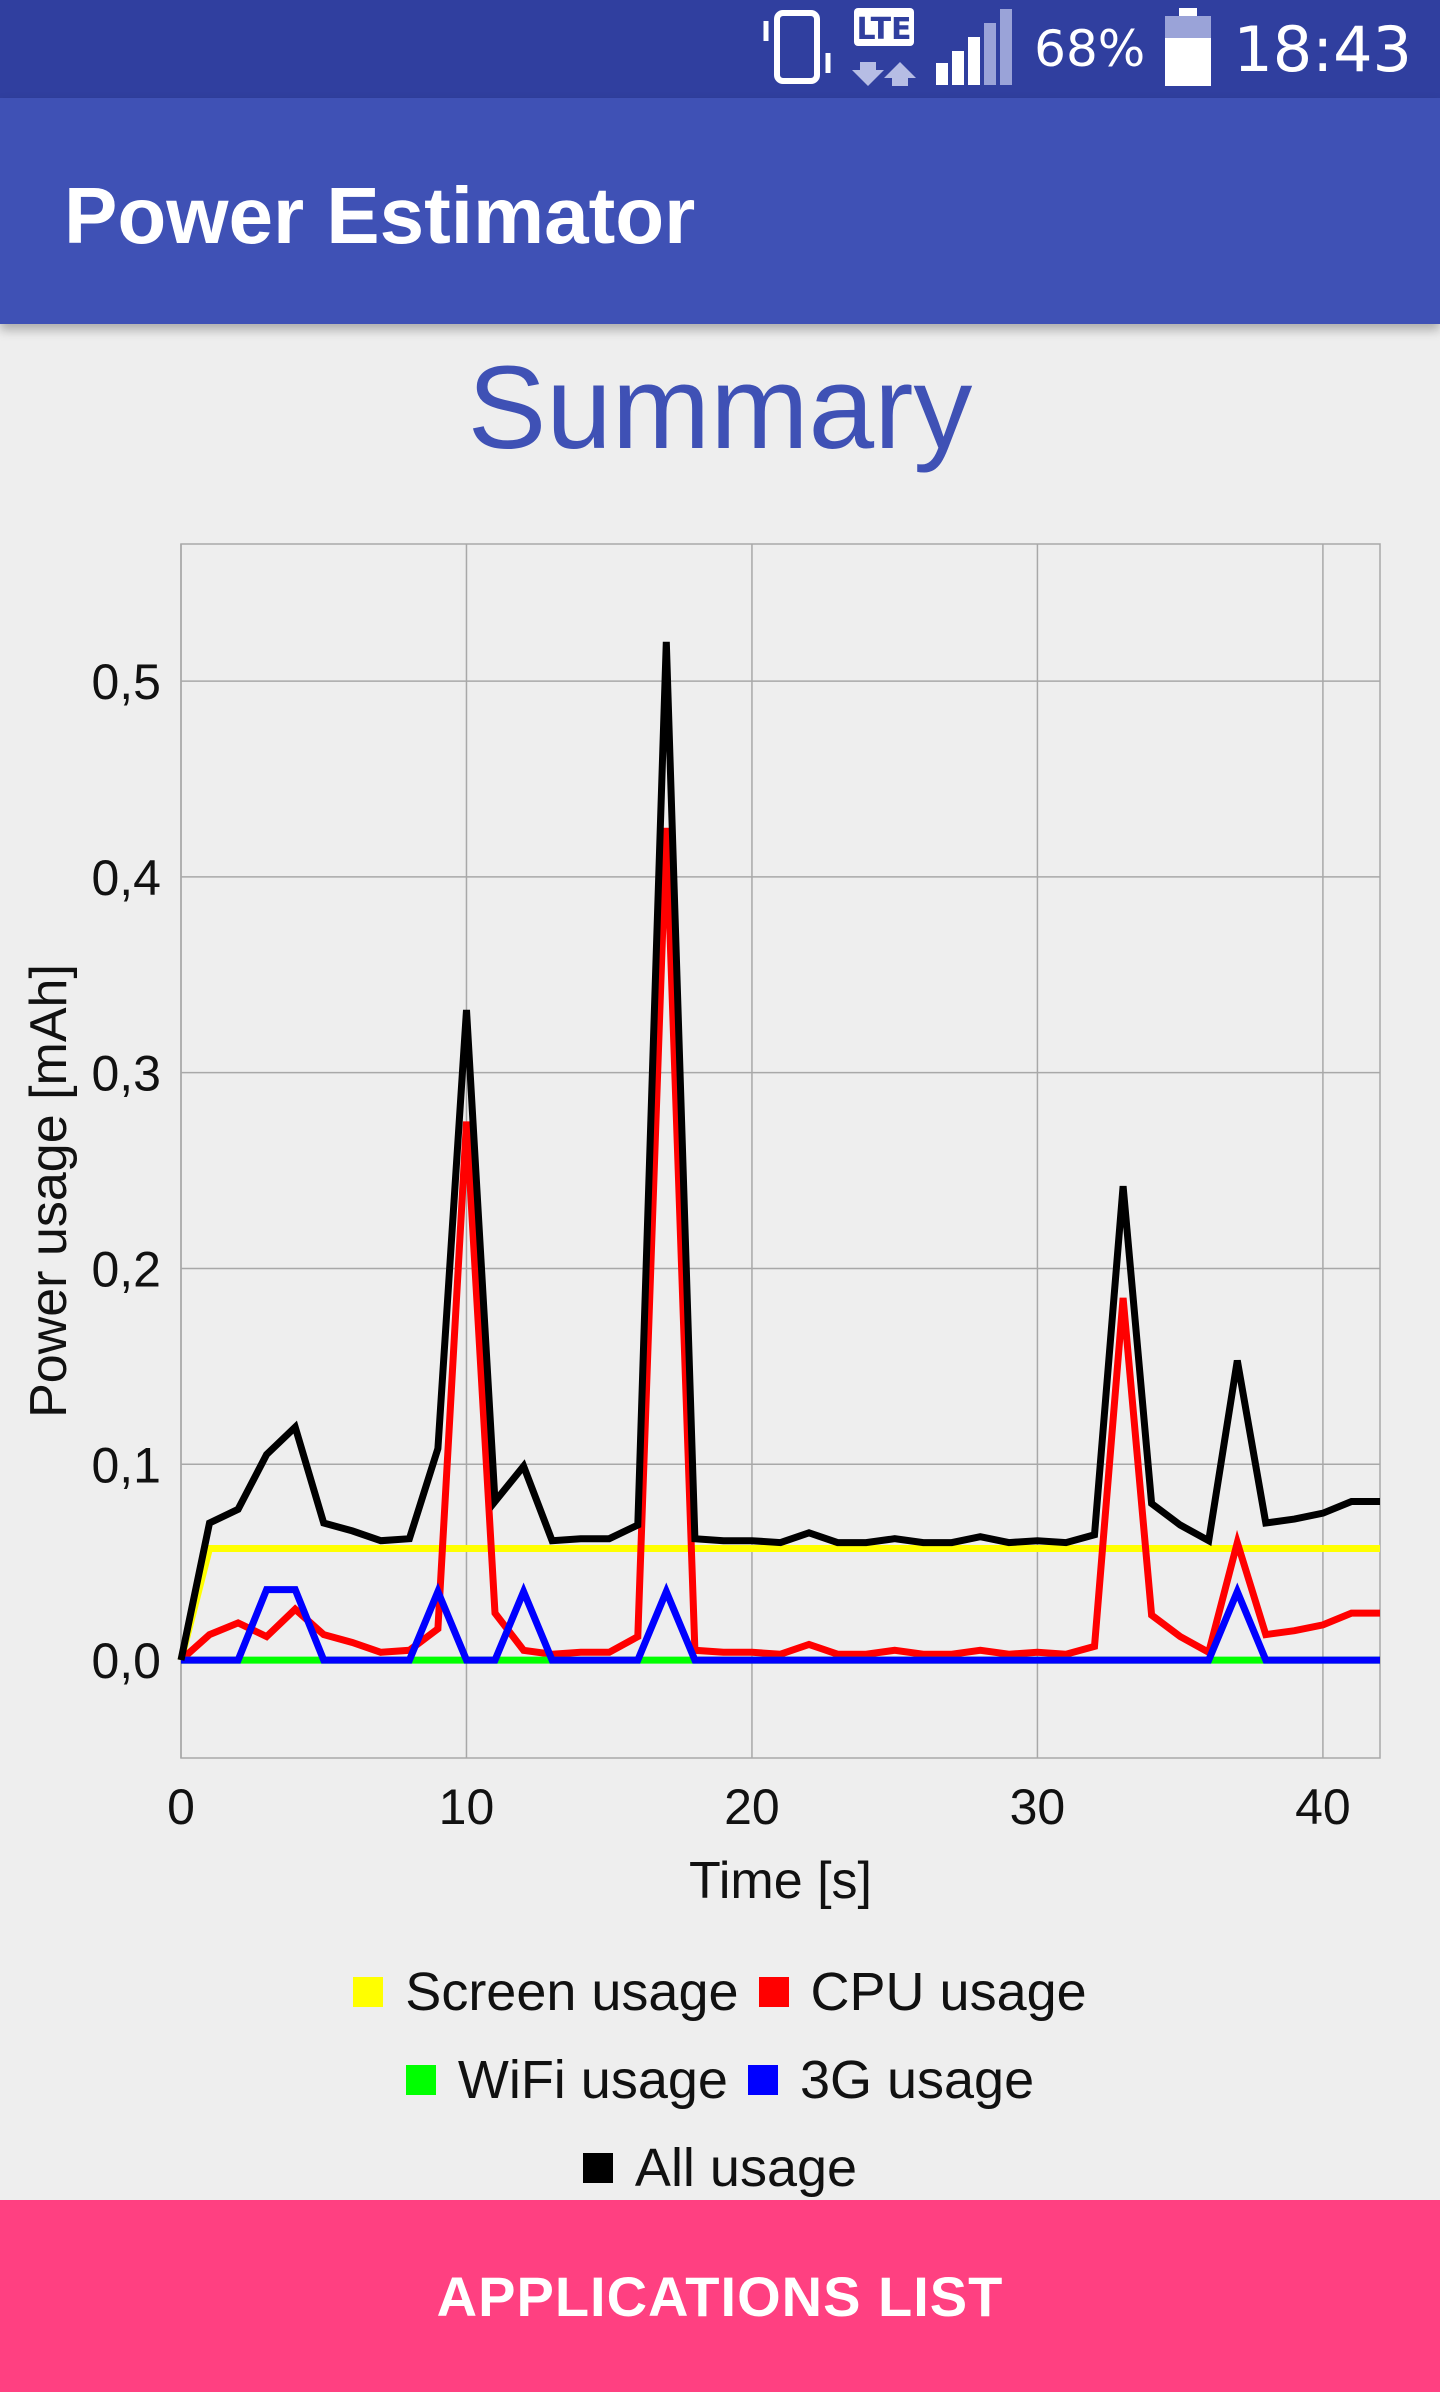  I want to click on legend-row: All usage, so click(720, 2168).